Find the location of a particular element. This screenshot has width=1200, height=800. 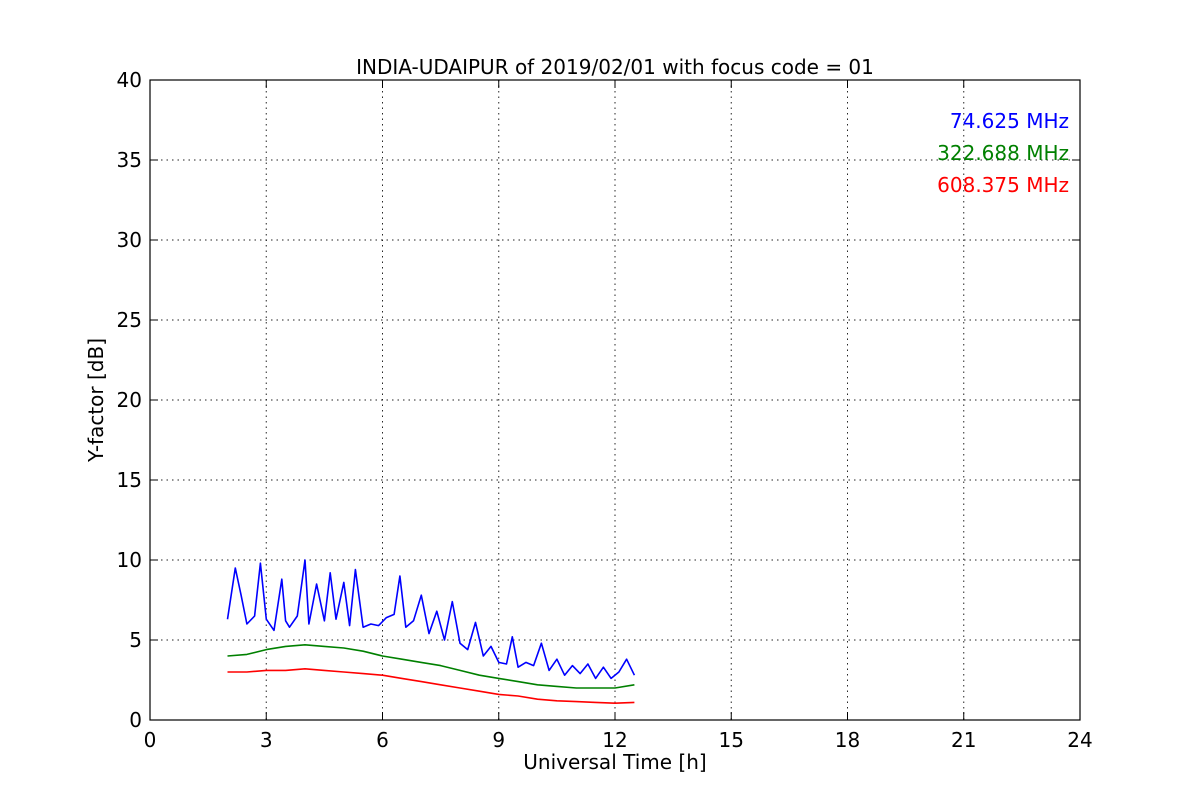

x-tick-label: 15 is located at coordinates (731, 740).